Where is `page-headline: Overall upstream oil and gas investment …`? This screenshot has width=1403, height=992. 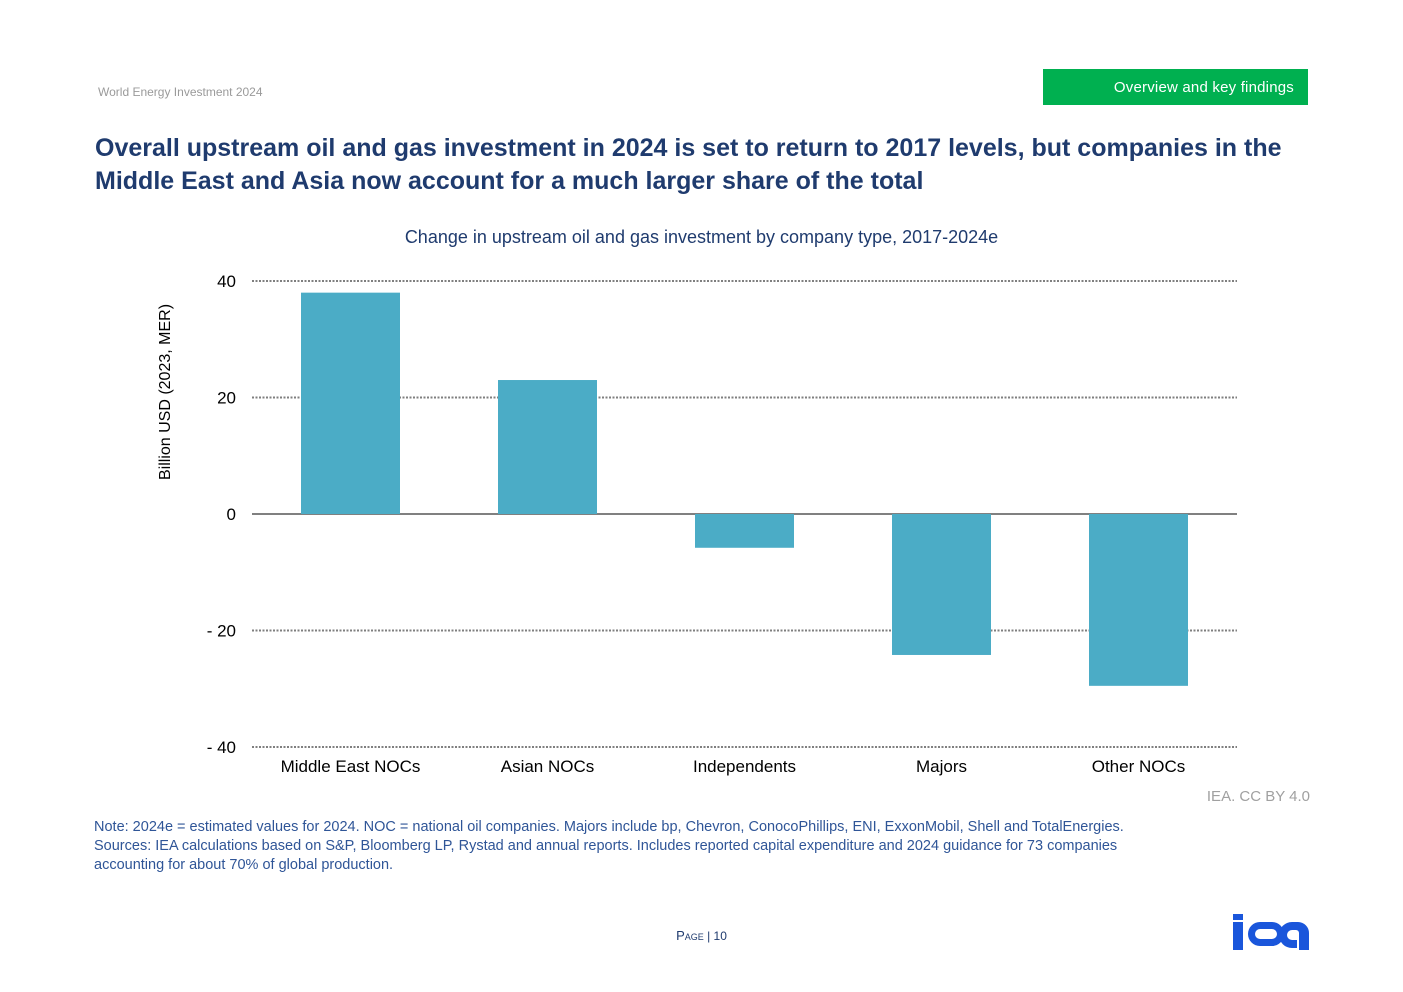 page-headline: Overall upstream oil and gas investment … is located at coordinates (688, 164).